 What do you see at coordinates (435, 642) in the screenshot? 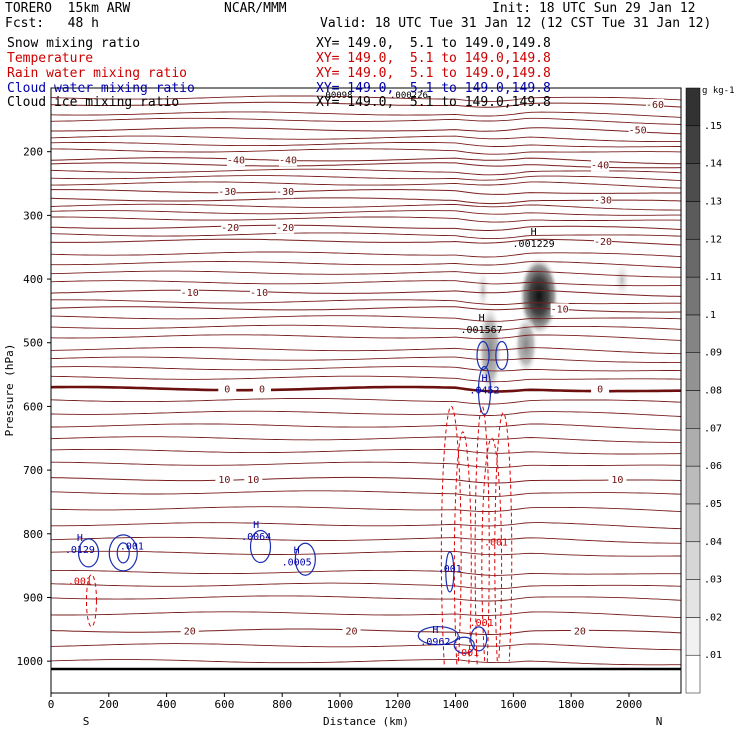
I see `cloud-water-max-value: .0962` at bounding box center [435, 642].